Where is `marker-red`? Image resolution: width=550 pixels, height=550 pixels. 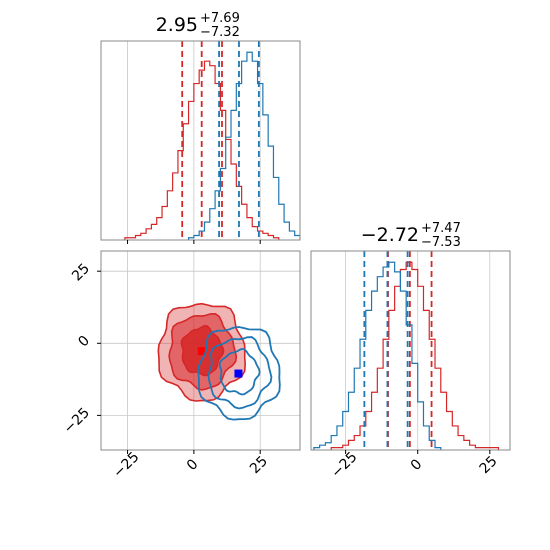 marker-red is located at coordinates (201, 351).